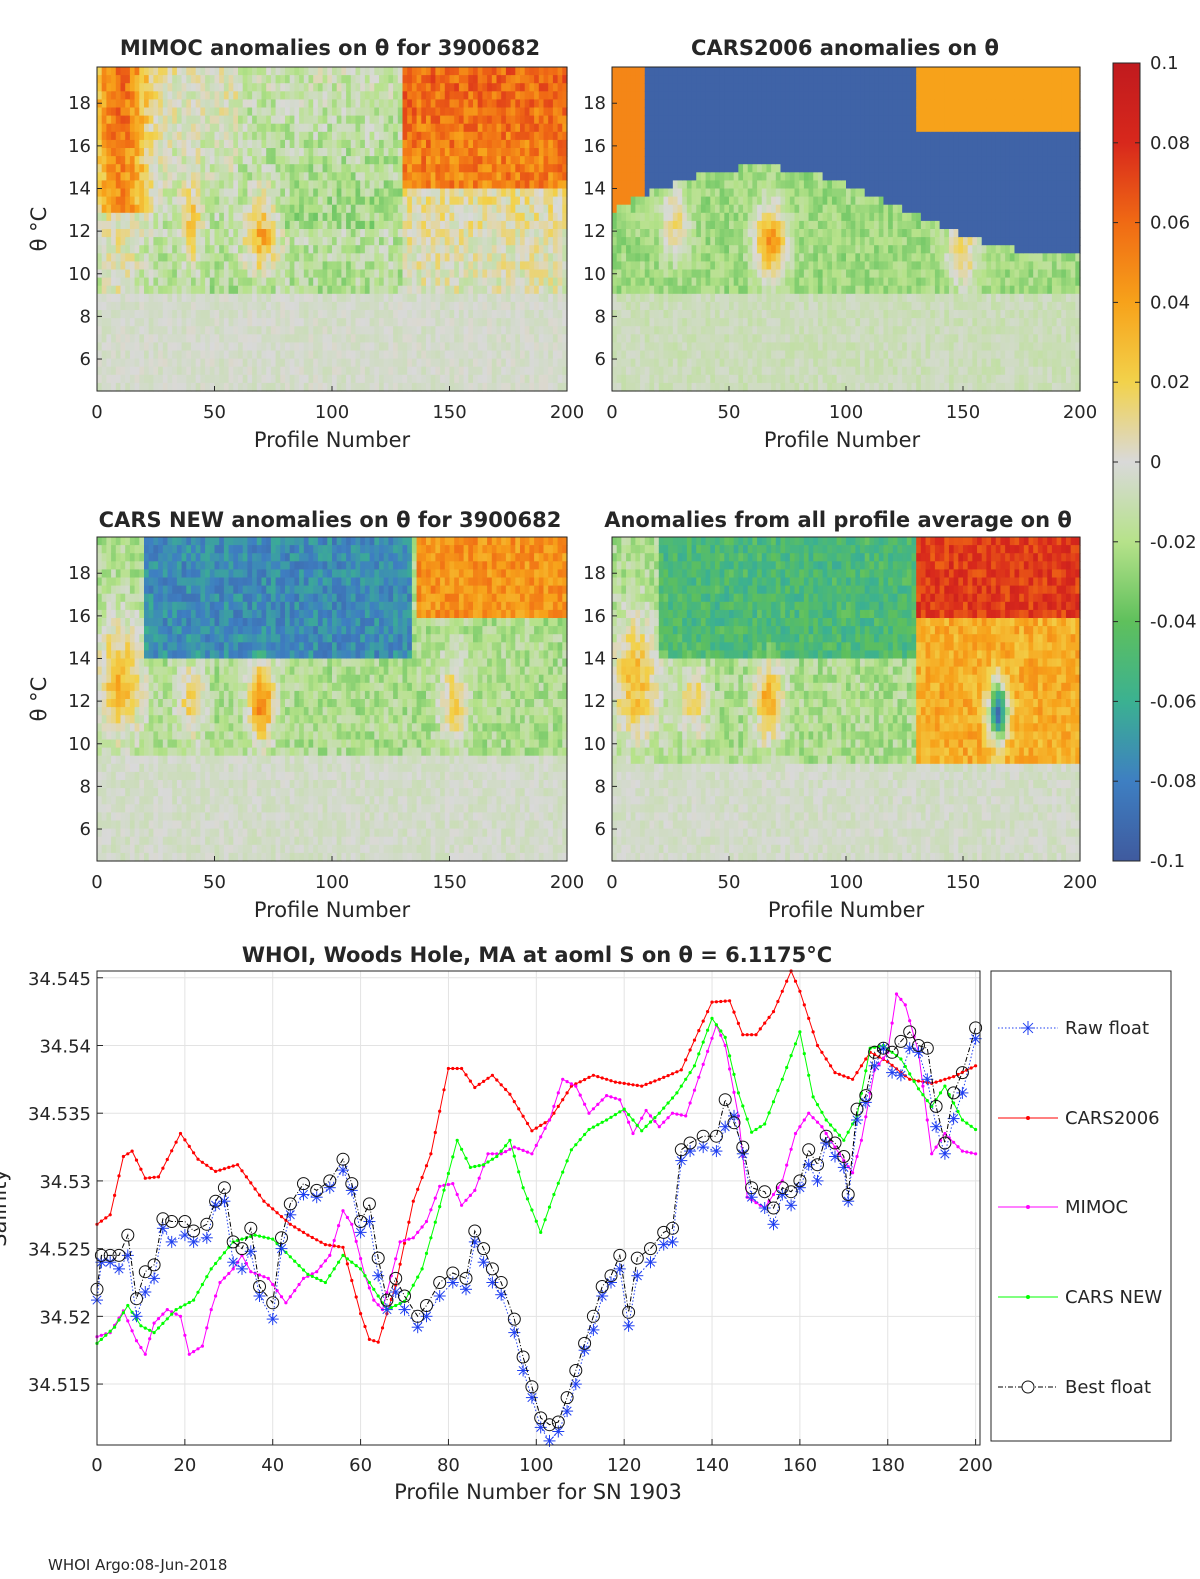  What do you see at coordinates (96, 412) in the screenshot?
I see `x-tick-label: 0` at bounding box center [96, 412].